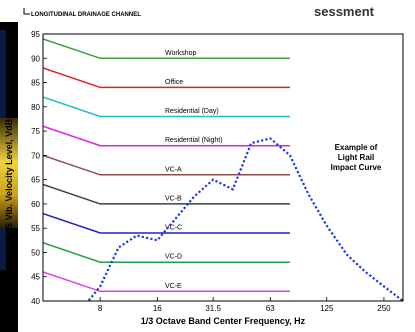 This screenshot has height=332, width=415. I want to click on y-tick-label-5: 65, so click(35, 180).